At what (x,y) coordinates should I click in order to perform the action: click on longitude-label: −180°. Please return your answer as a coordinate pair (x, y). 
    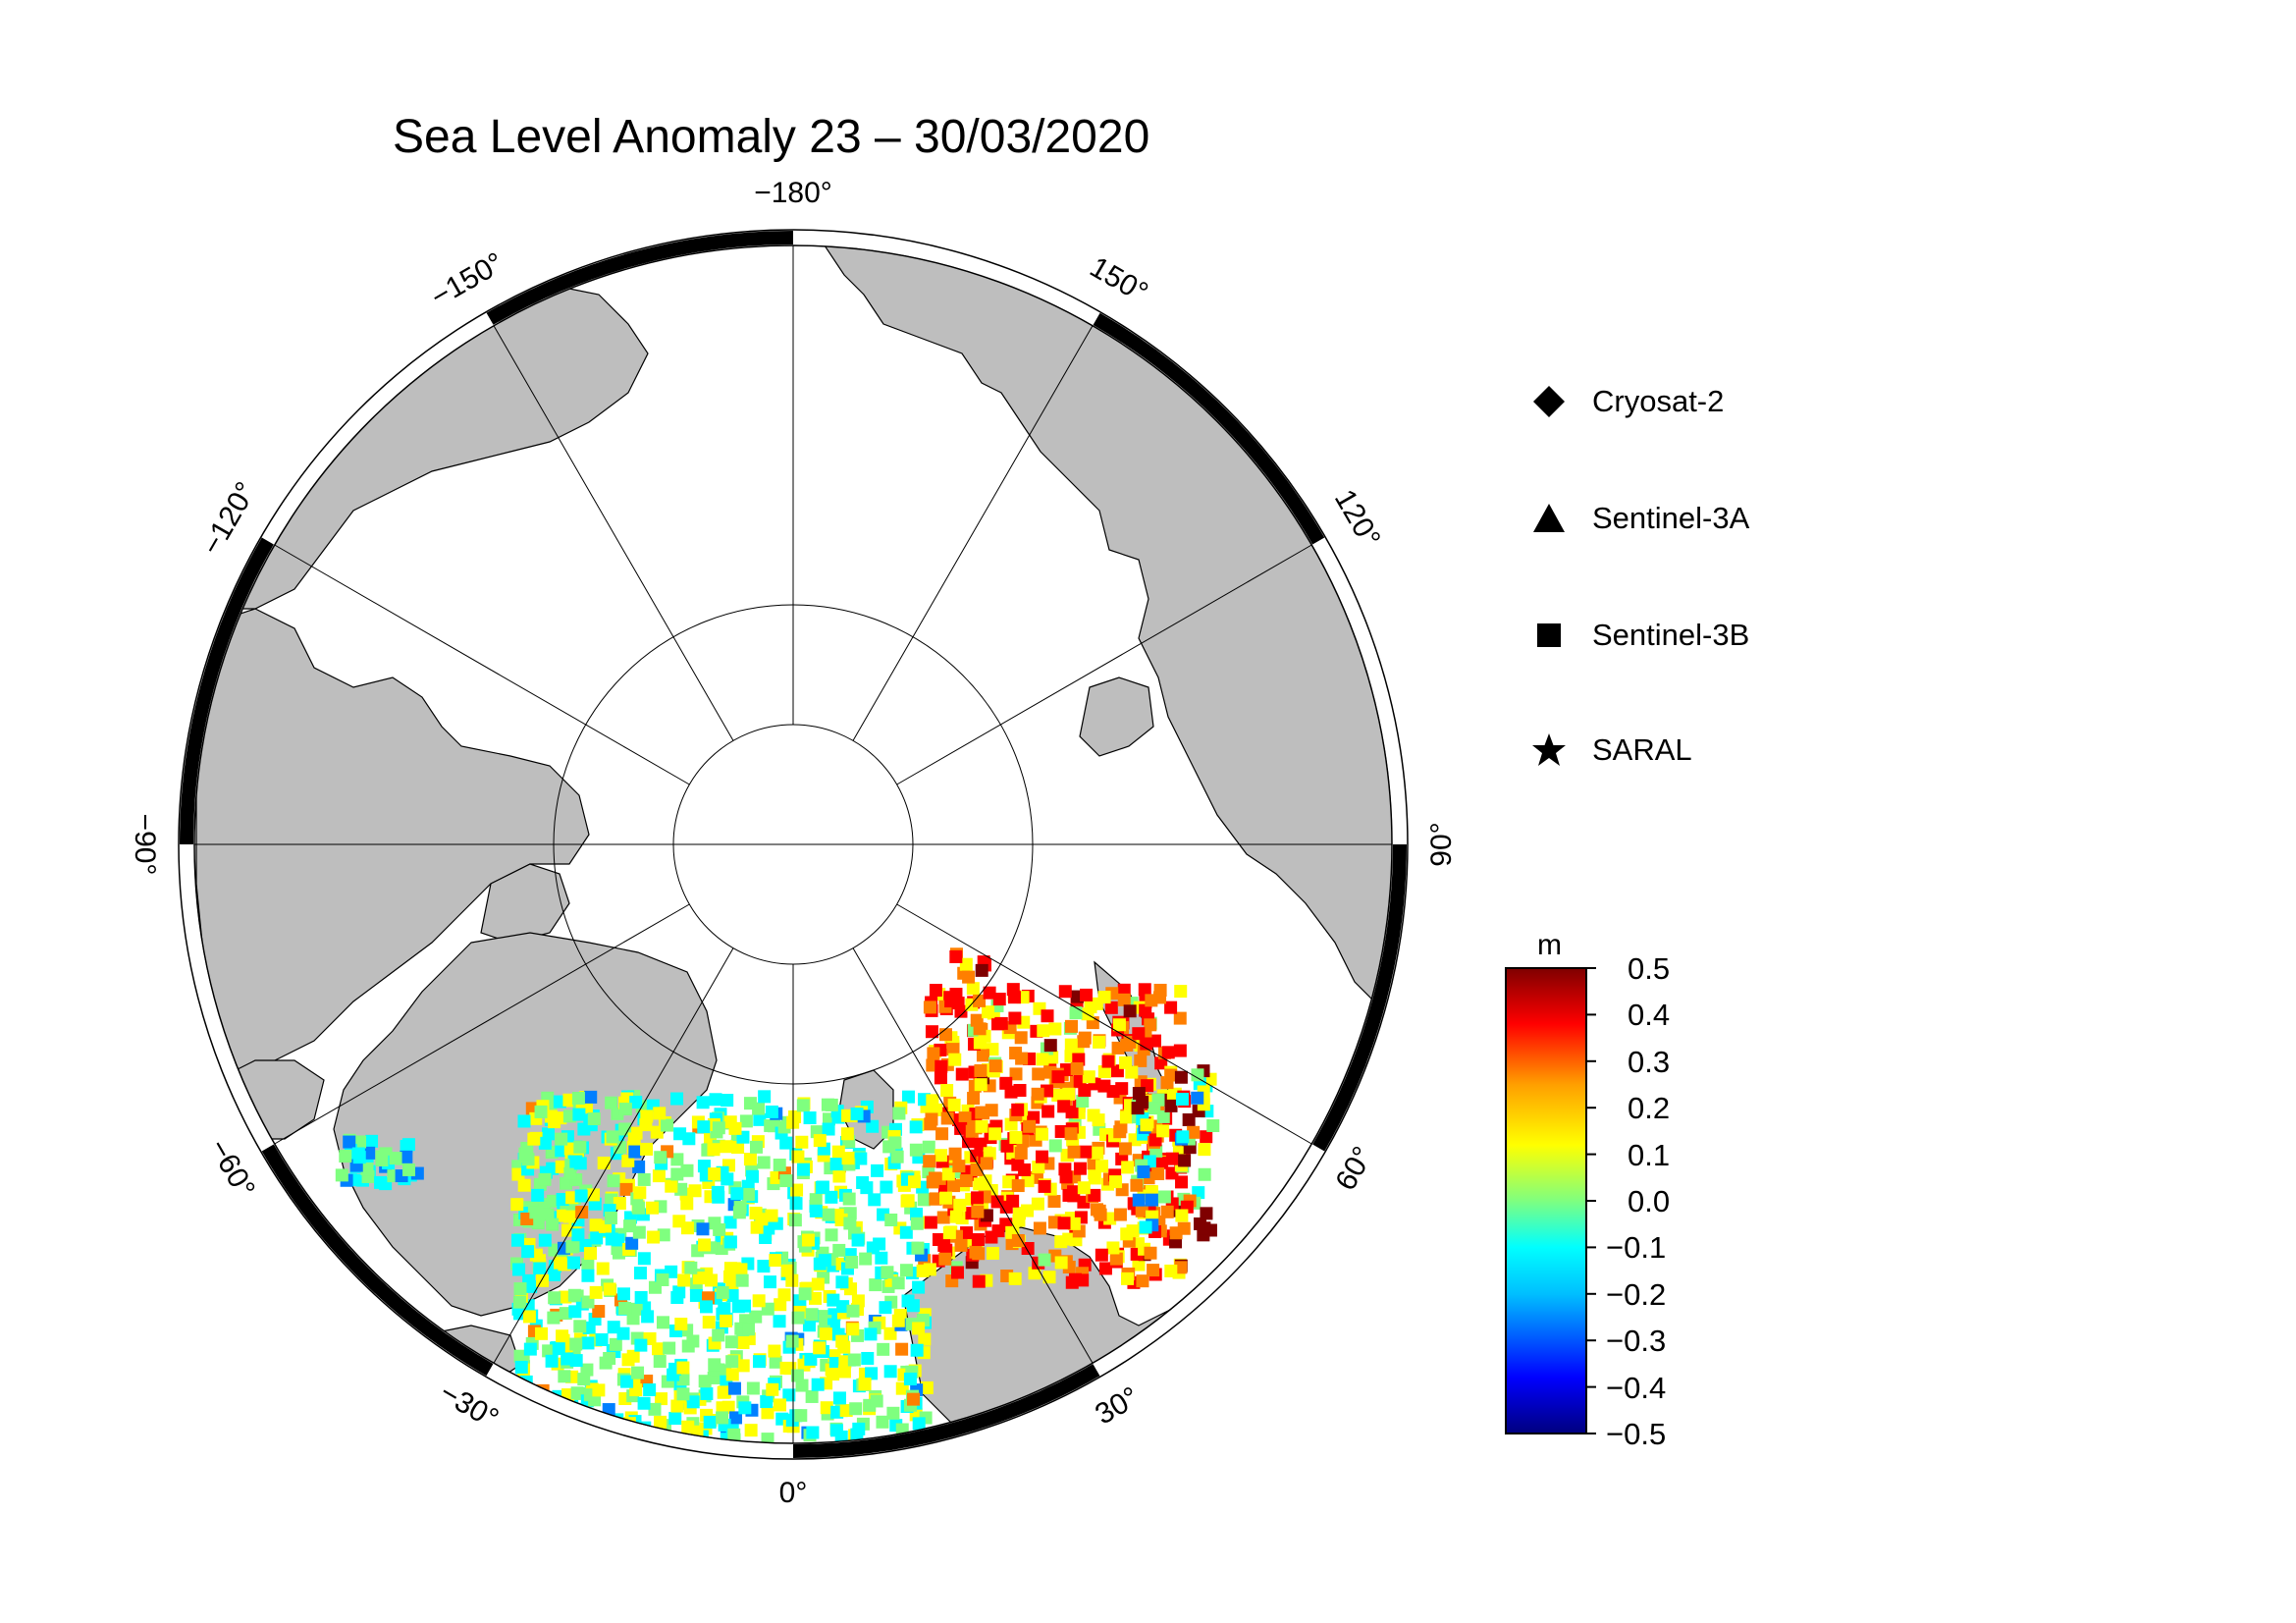
    Looking at the image, I should click on (793, 193).